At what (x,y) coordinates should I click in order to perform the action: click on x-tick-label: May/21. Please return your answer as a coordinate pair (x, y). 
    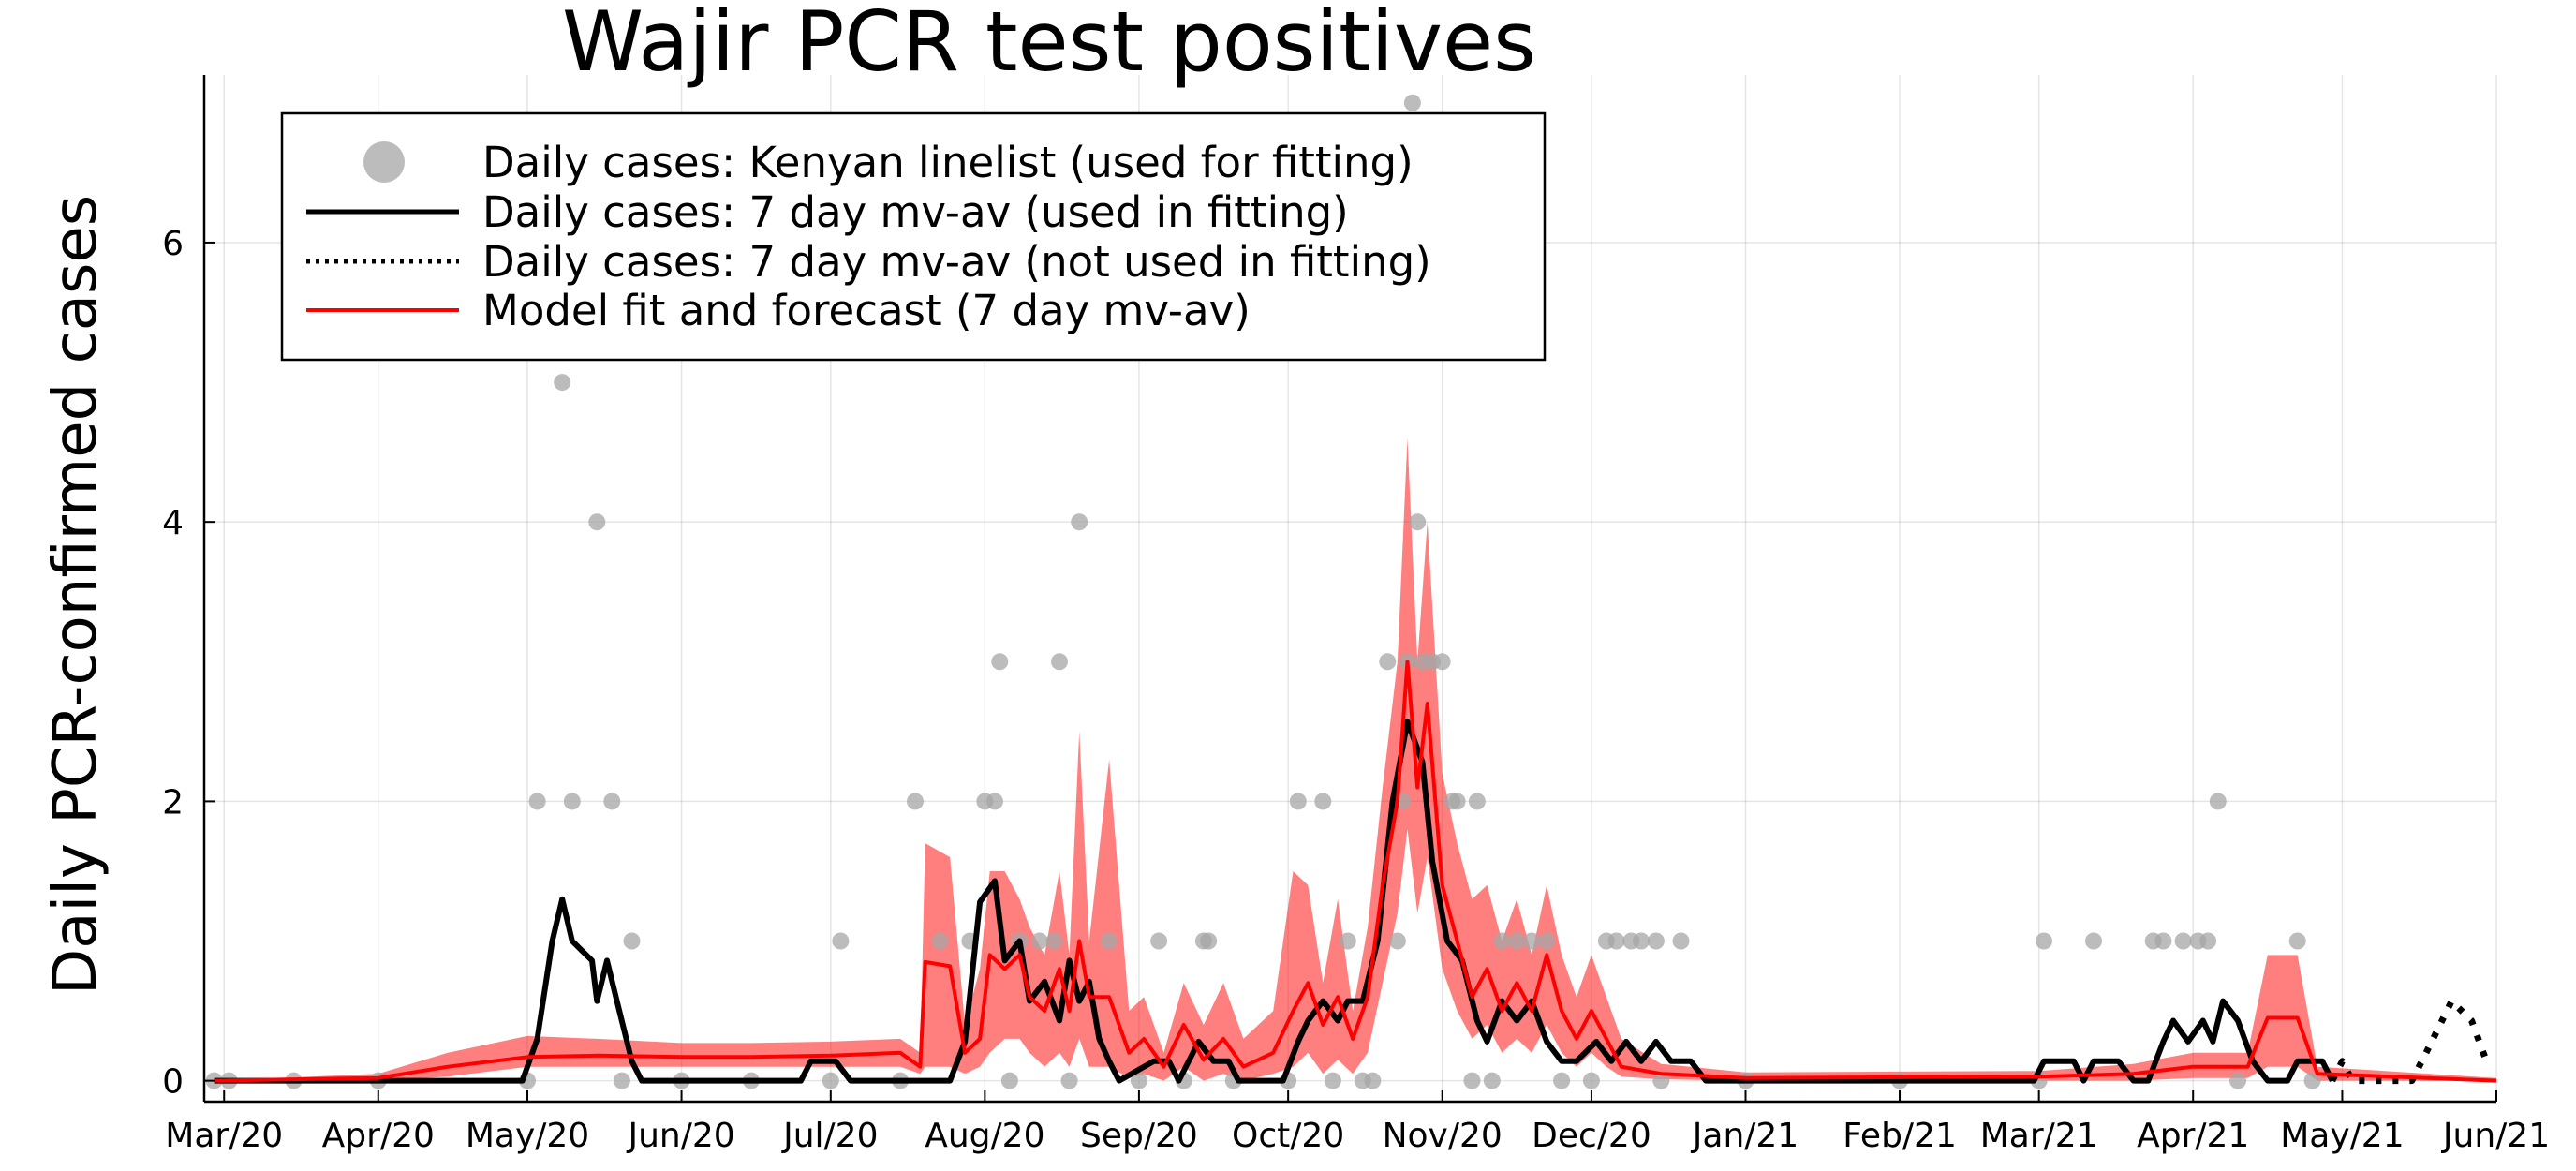
    Looking at the image, I should click on (2342, 1136).